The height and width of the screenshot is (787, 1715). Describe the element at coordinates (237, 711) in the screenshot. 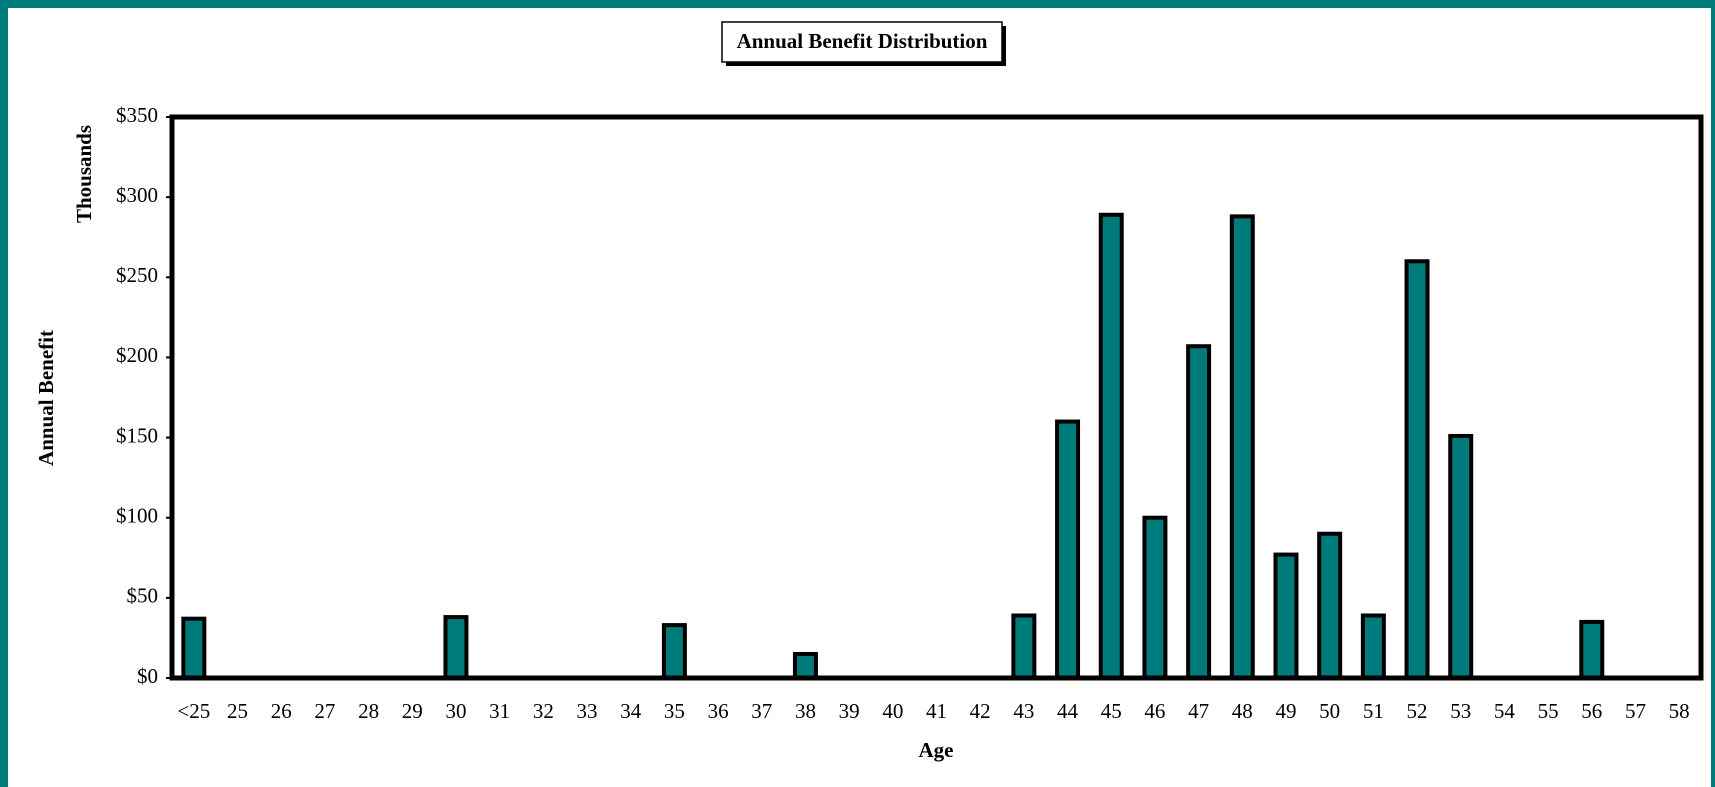

I see `x-tick-label: 25` at that location.